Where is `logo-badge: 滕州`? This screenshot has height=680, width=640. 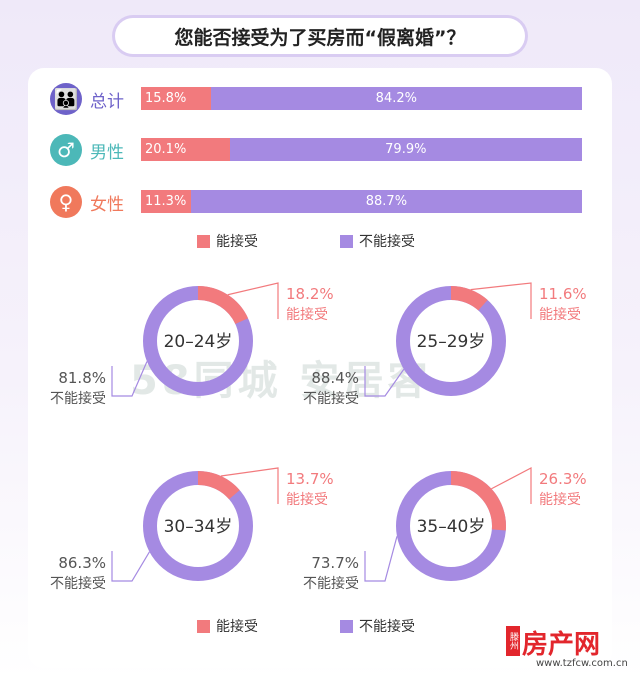
logo-badge: 滕州 is located at coordinates (513, 641).